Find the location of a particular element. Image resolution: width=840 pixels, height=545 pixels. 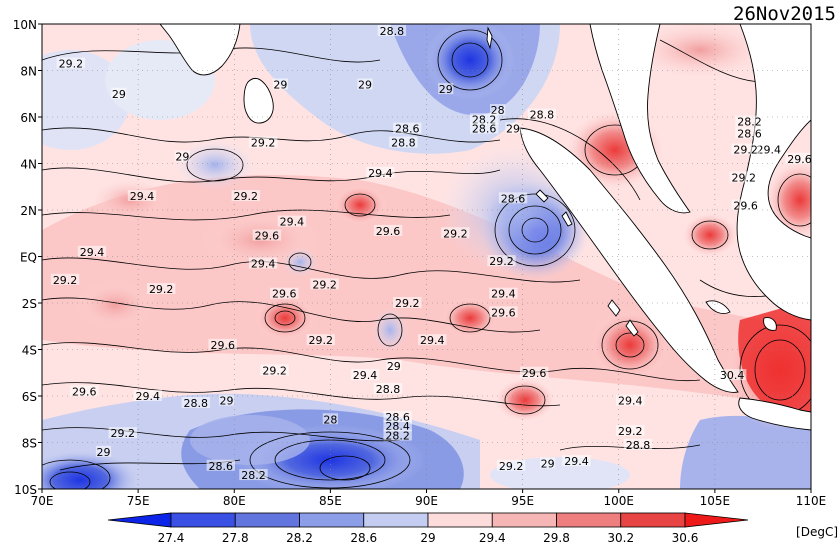

lon-tick-label: 75E is located at coordinates (138, 501).